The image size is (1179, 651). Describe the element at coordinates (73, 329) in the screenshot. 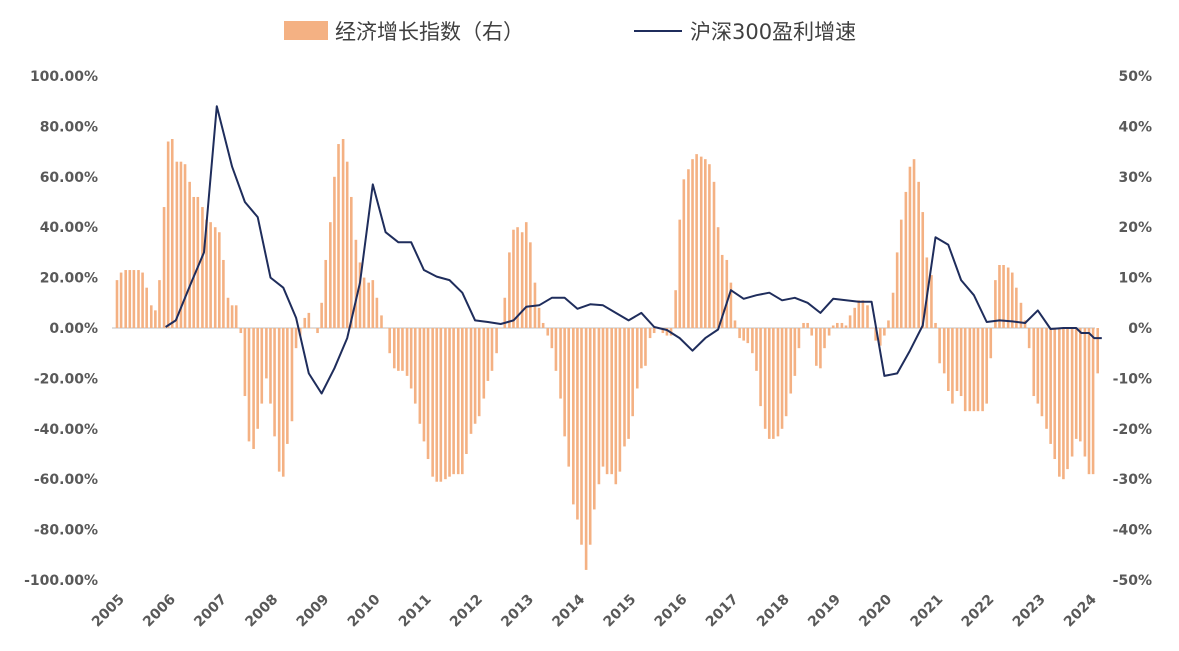

I see `y-left-tick-label: 0.00%` at that location.